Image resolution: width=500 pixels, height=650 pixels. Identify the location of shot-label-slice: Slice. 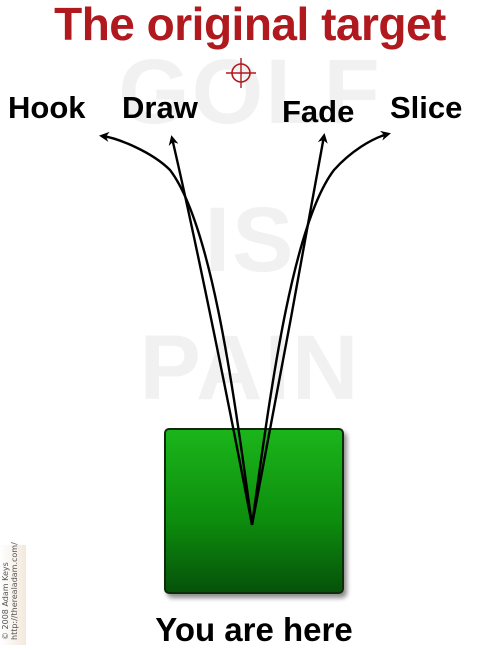
(426, 107).